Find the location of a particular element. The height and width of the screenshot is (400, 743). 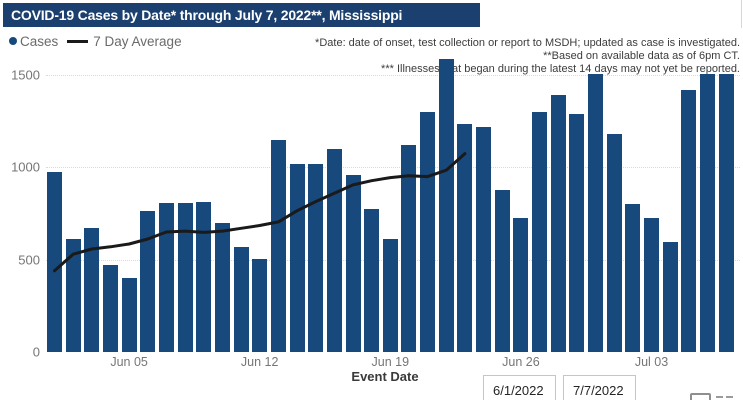

x-axis-tick-jun19: Jun 19 is located at coordinates (390, 362).